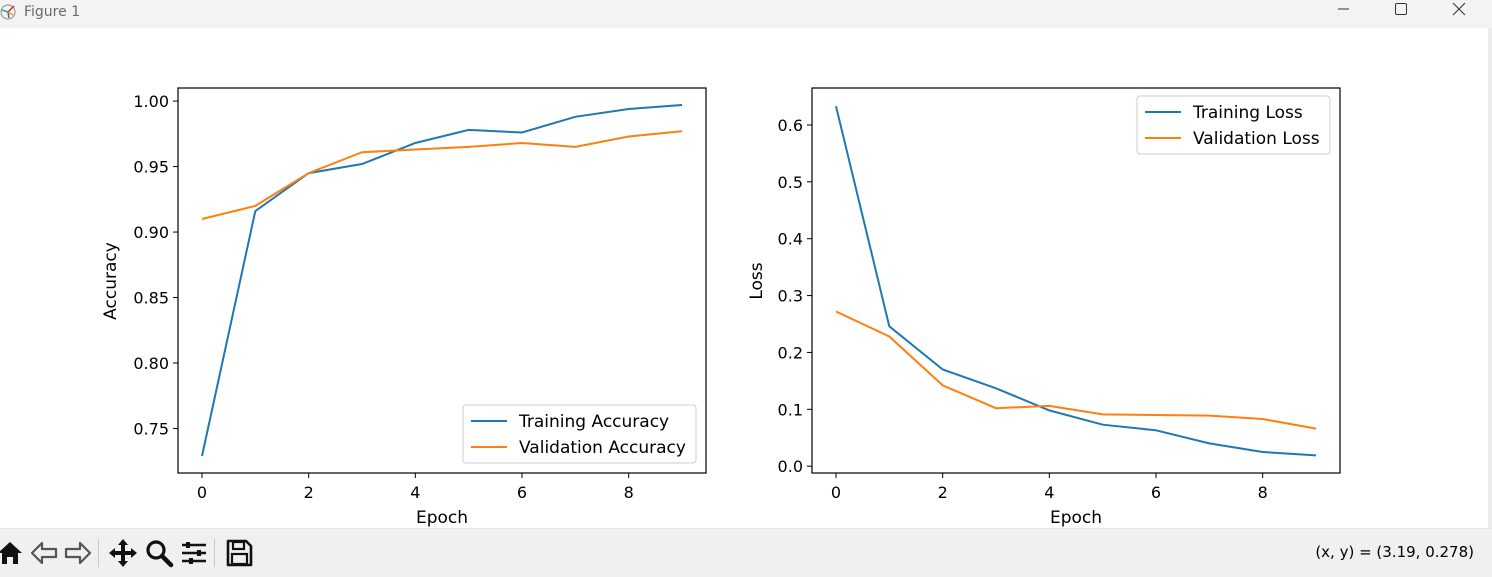 The height and width of the screenshot is (577, 1492). I want to click on forward-button, so click(78, 553).